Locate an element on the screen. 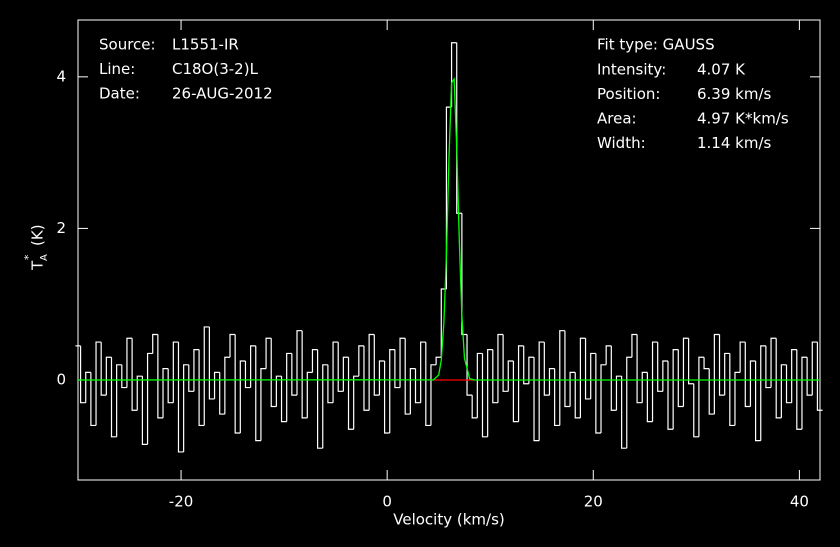 The width and height of the screenshot is (840, 547). info-label: Line: is located at coordinates (117, 69).